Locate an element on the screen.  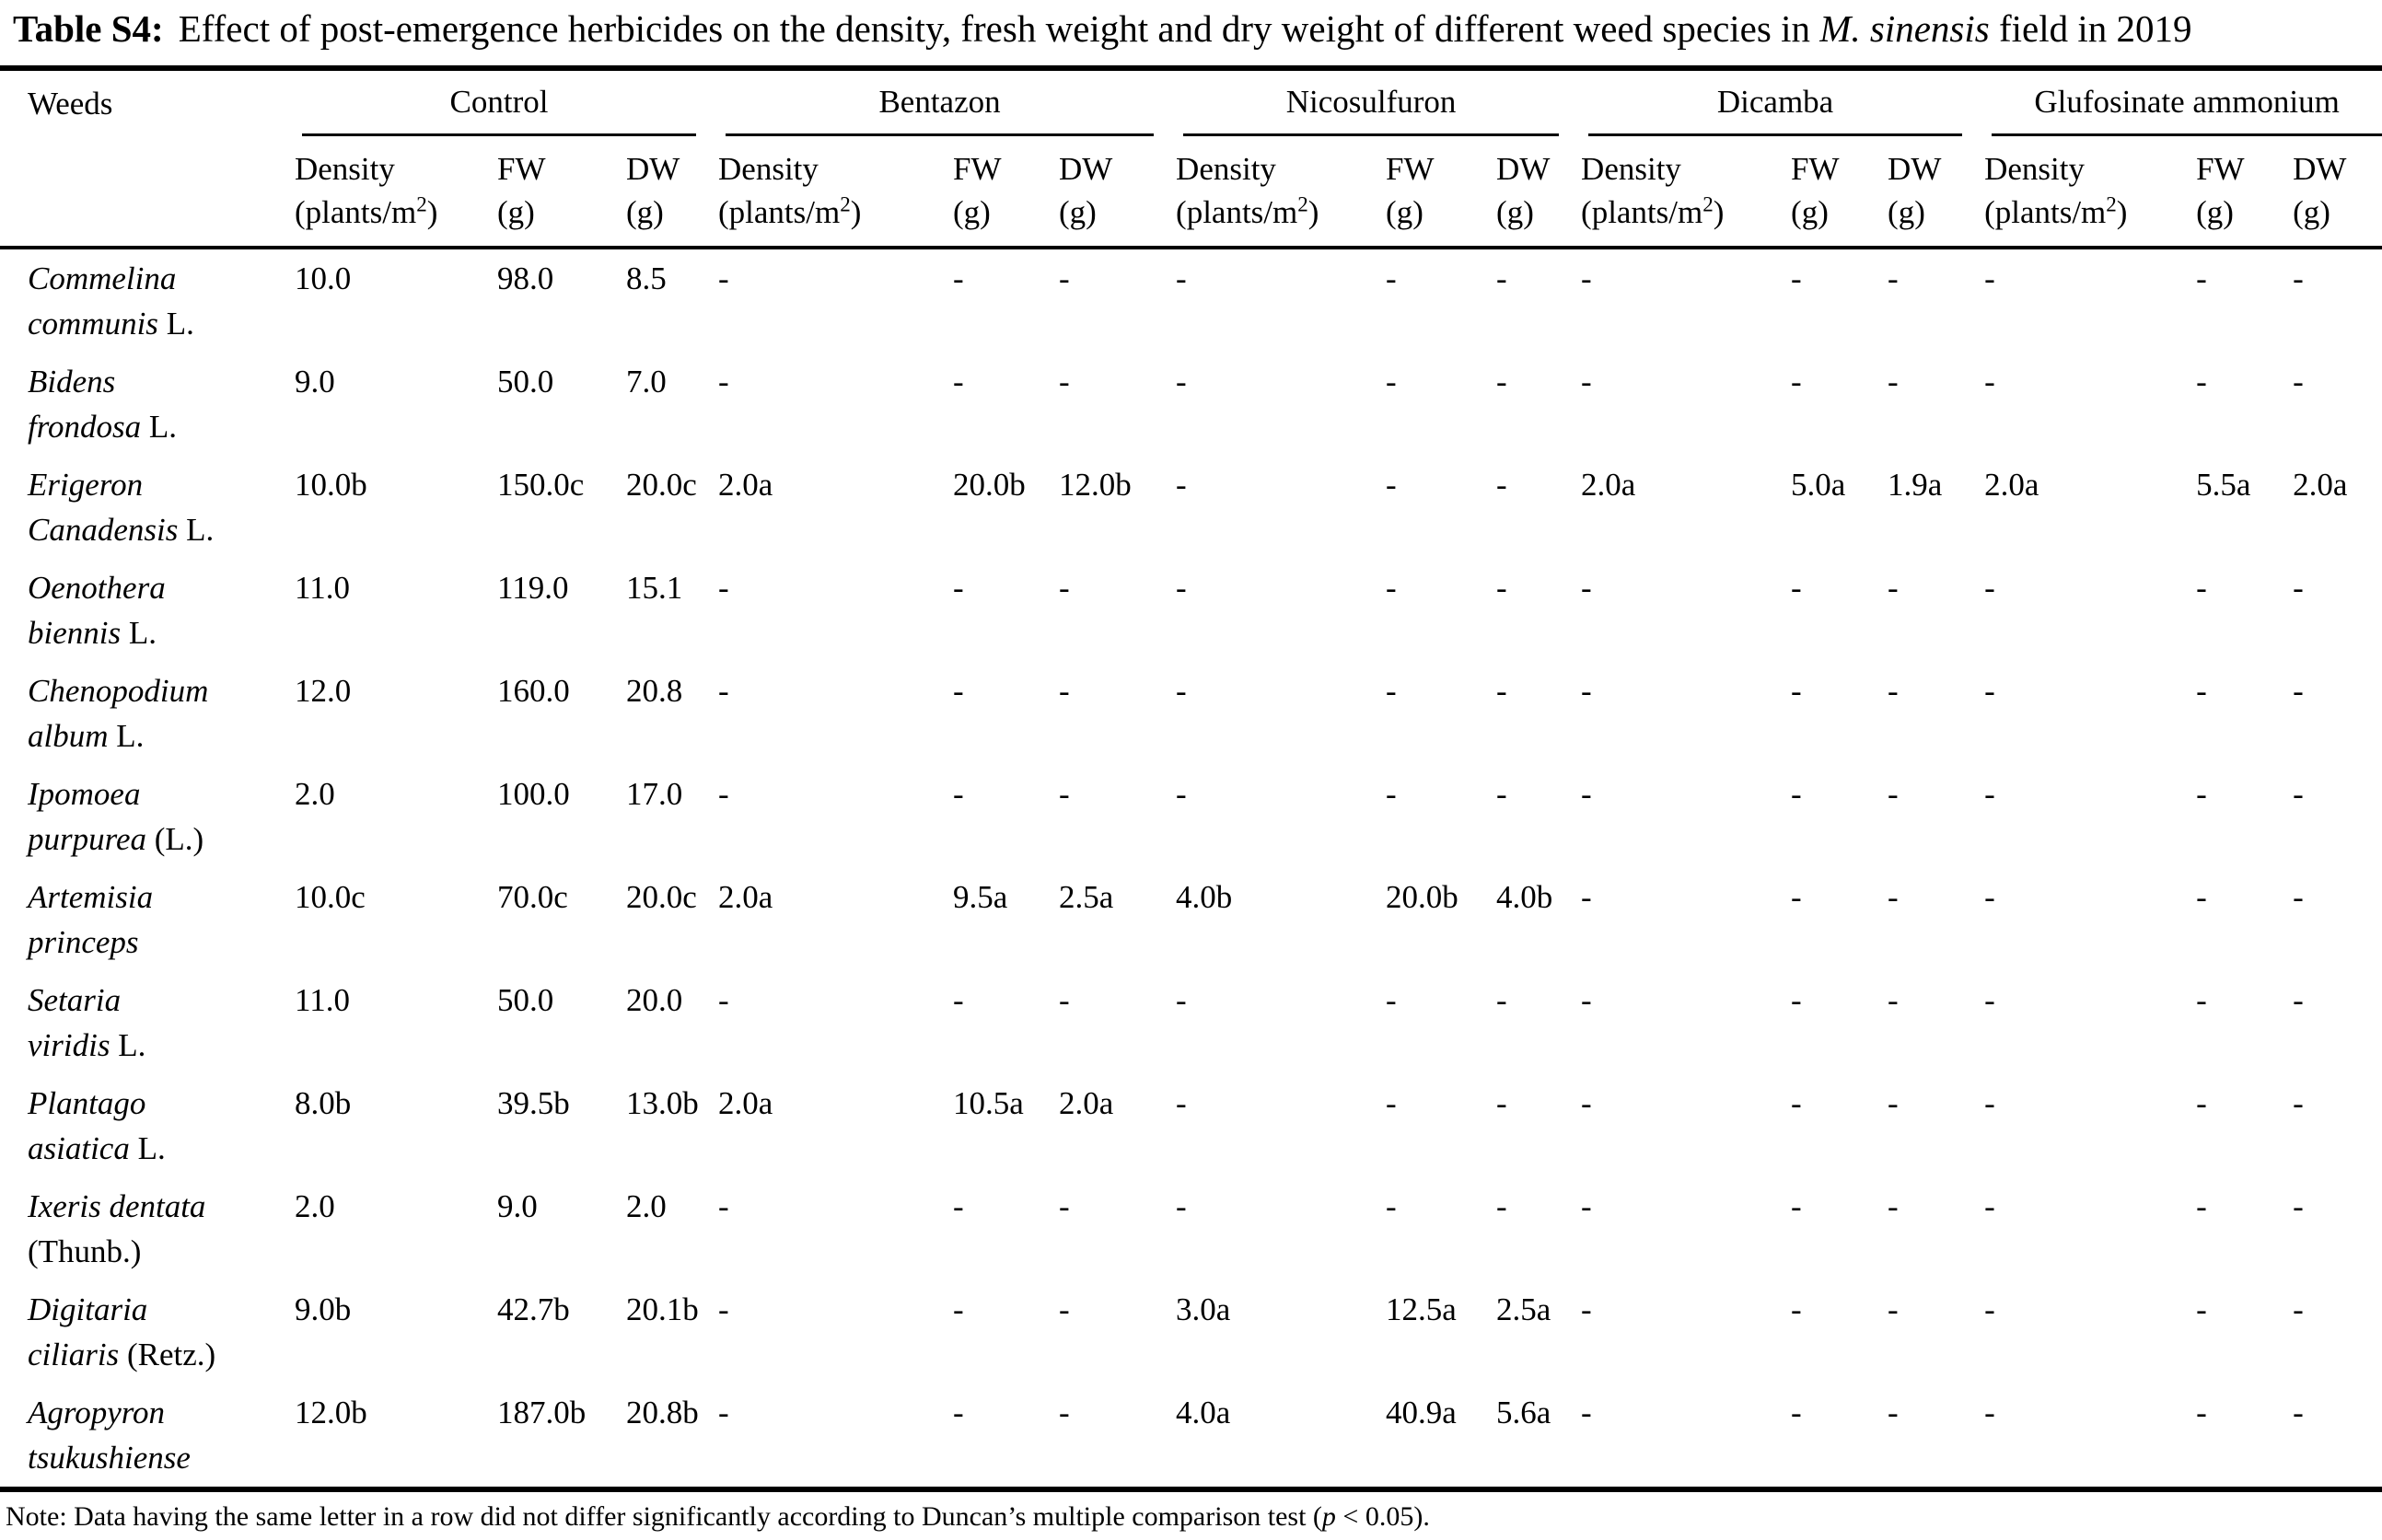
value-cell: 10.5a is located at coordinates (988, 1102).